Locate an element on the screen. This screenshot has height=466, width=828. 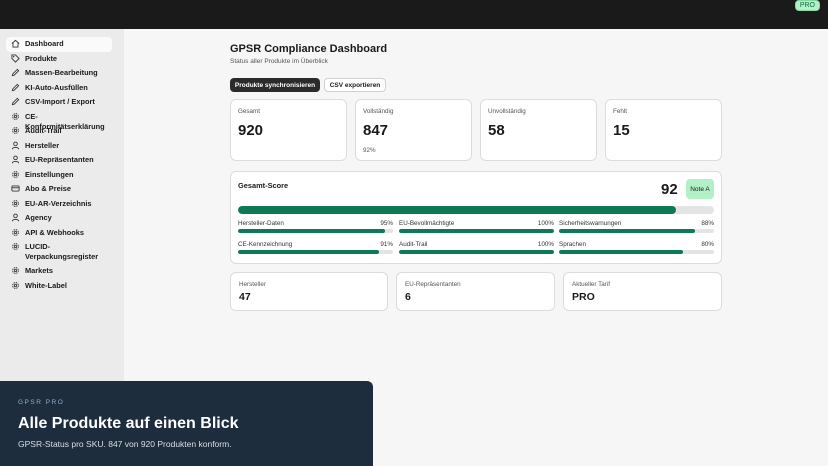
sidebar-item-lucid-verpackungsregister: LUCID-Verpackungsregister is located at coordinates (59, 252).